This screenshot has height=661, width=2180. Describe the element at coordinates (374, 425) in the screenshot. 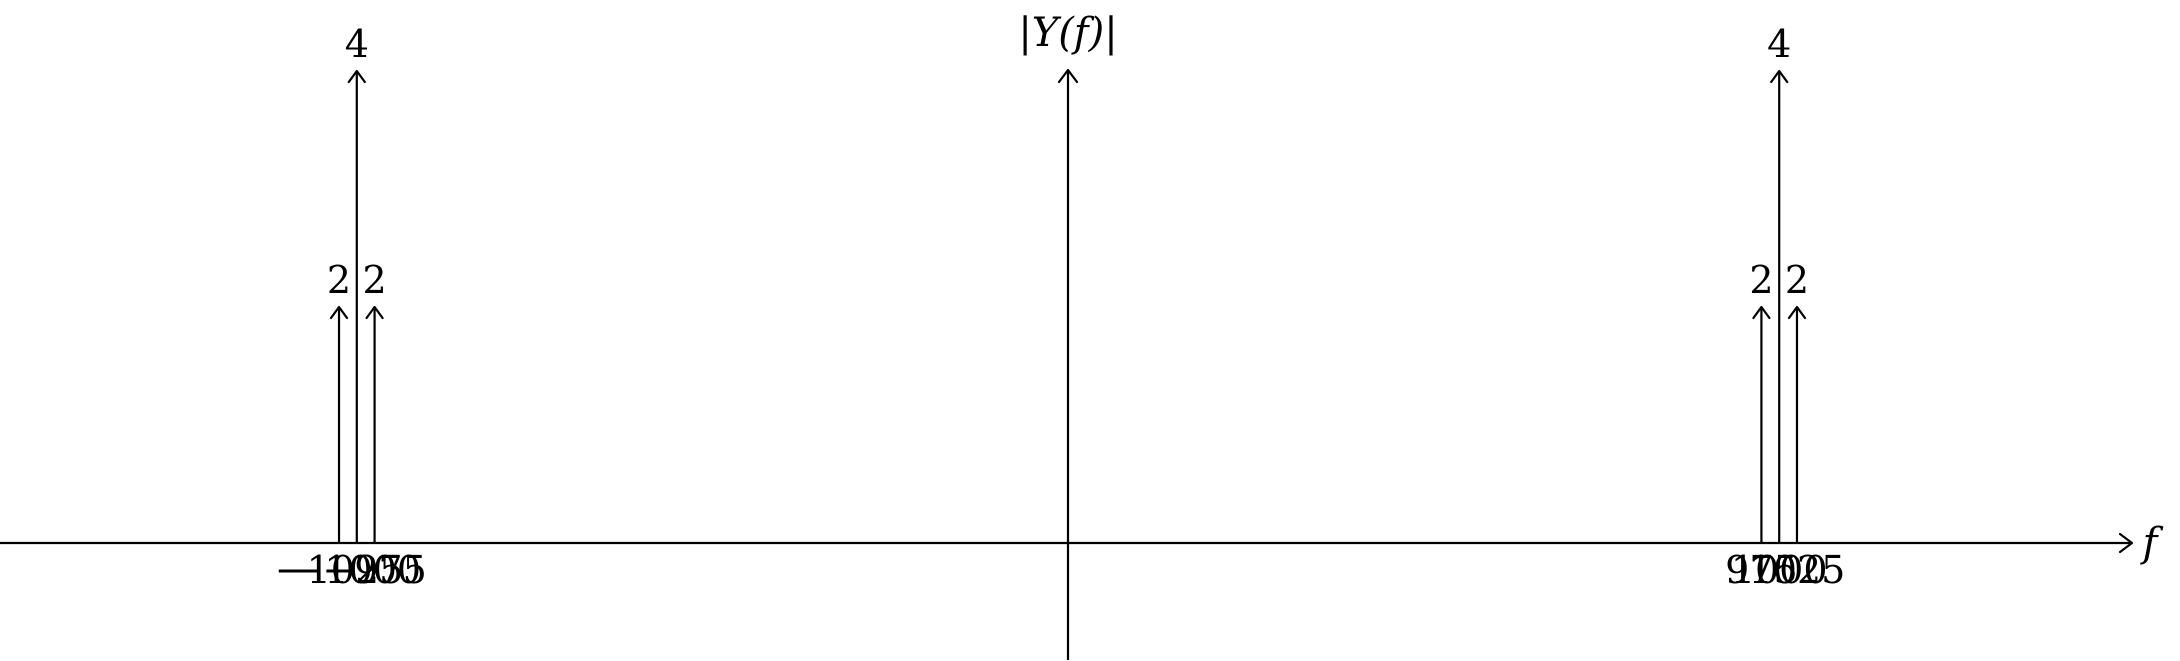

I see `stem-2: 2 −975` at that location.